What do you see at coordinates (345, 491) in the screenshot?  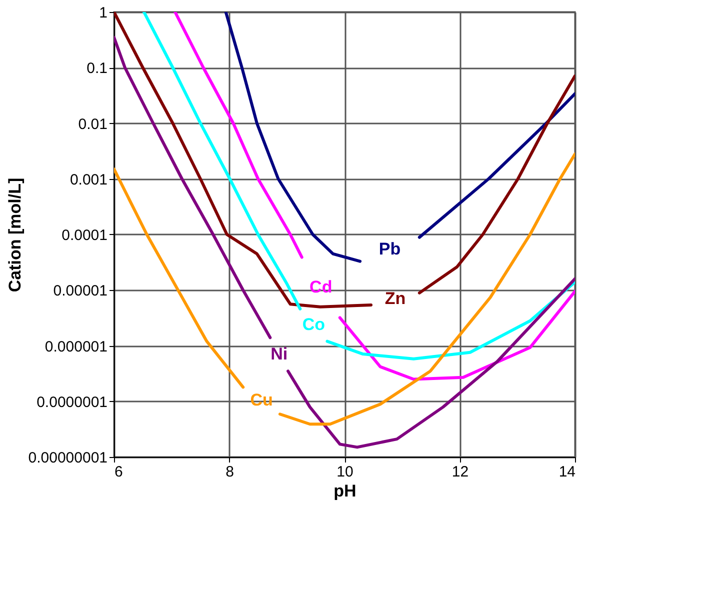 I see `x-axis-title: pH` at bounding box center [345, 491].